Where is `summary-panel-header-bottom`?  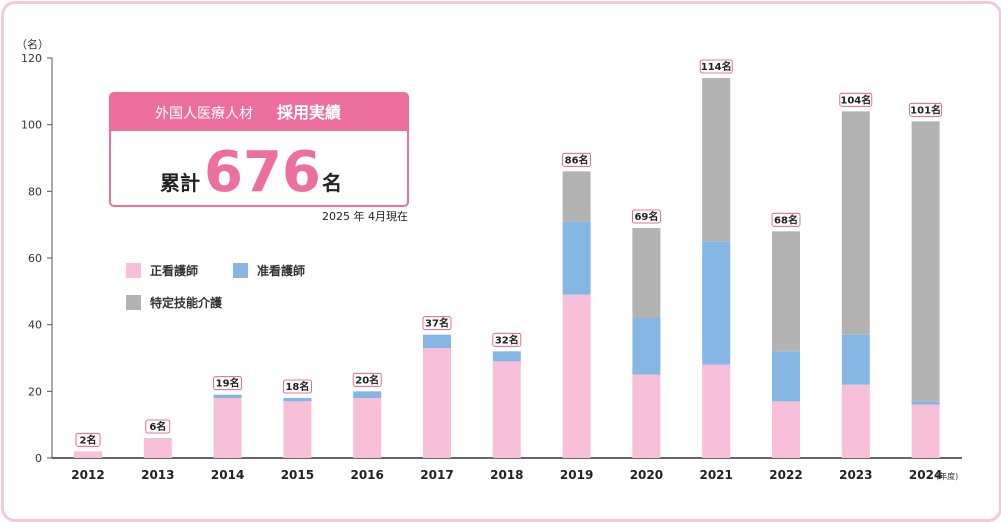
summary-panel-header-bottom is located at coordinates (259, 125).